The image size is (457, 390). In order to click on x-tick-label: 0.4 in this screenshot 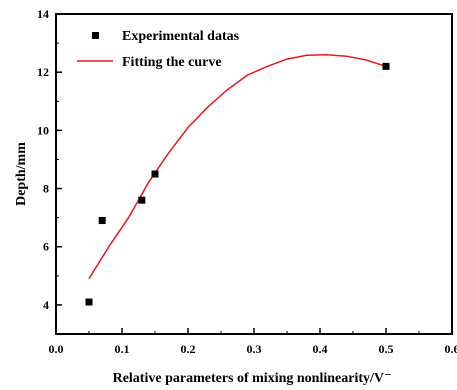, I will do `click(320, 349)`.